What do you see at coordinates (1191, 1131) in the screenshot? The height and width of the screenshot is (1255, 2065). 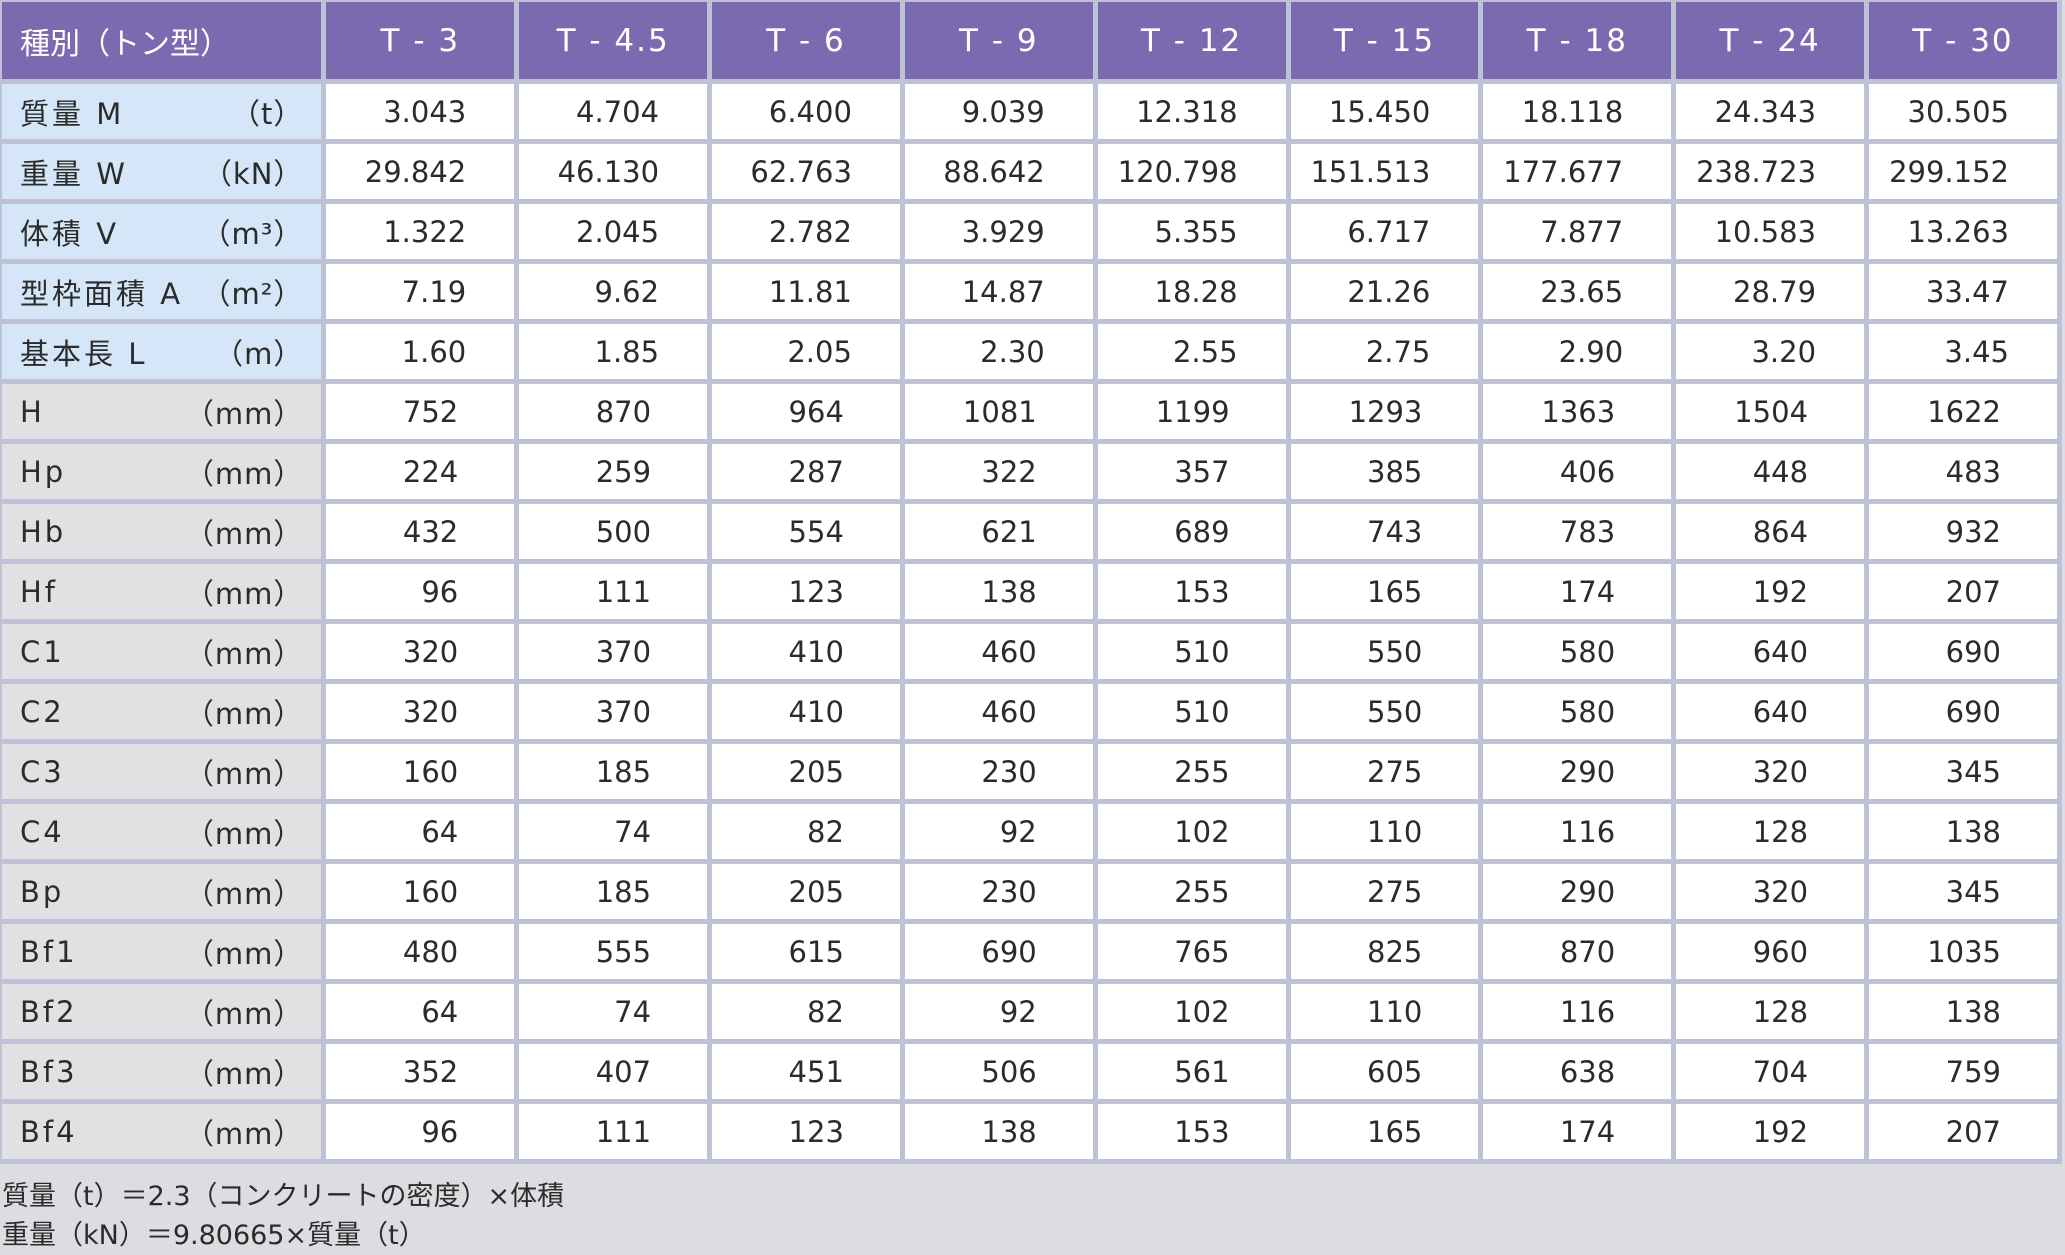 I see `table-cell: 153` at bounding box center [1191, 1131].